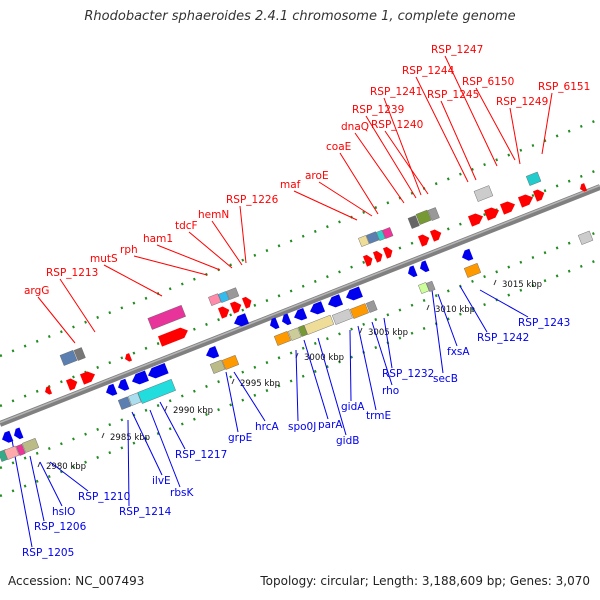 The width and height of the screenshot is (600, 600). I want to click on gene-label-rsp_1226: RSP_1226, so click(252, 200).